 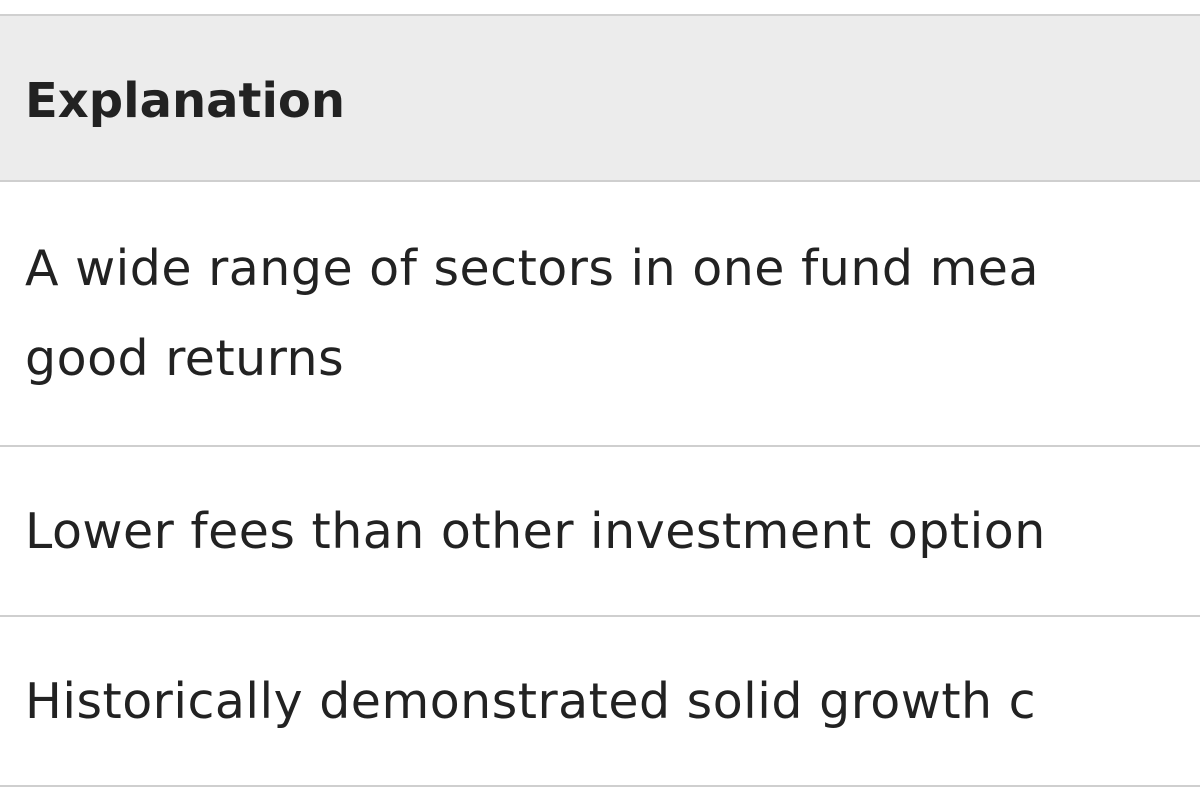 I want to click on cell-text-line: A wide range of sectors in one fund mea, so click(x=532, y=268).